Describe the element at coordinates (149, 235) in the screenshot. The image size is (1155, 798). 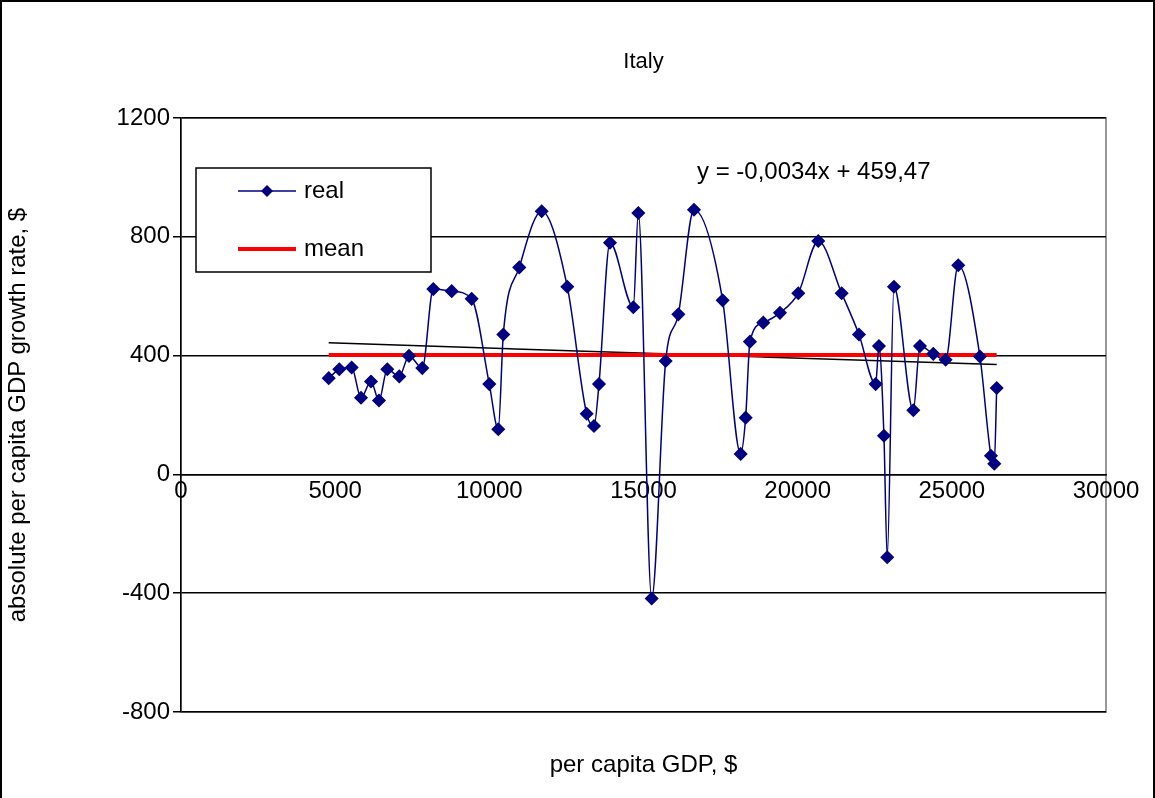
I see `y-tick-label: 800` at that location.